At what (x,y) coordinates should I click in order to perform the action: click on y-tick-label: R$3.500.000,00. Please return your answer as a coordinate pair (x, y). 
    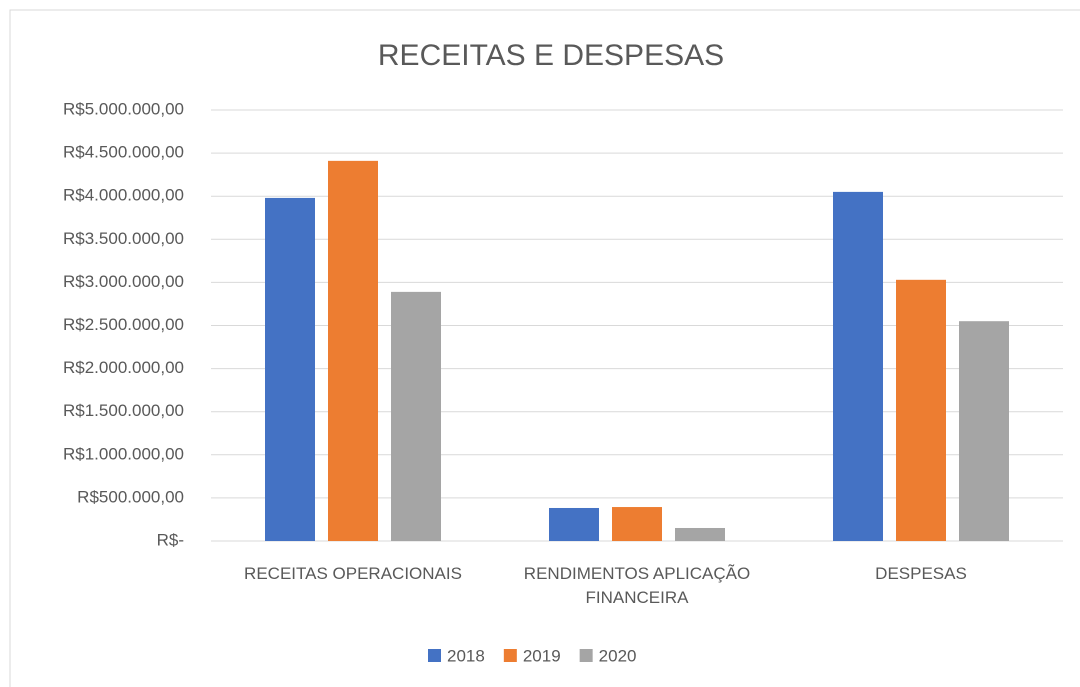
    Looking at the image, I should click on (123, 238).